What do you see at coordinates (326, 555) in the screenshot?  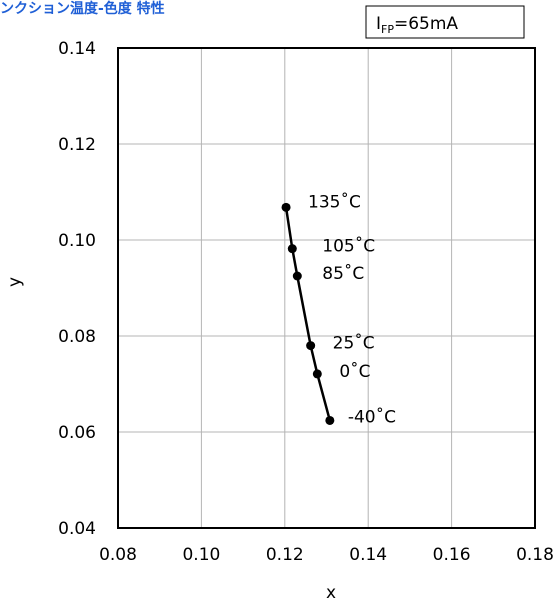 I see `x-tick-labels: 0.08 0.10 0.12 0.14 0.16 0.18` at bounding box center [326, 555].